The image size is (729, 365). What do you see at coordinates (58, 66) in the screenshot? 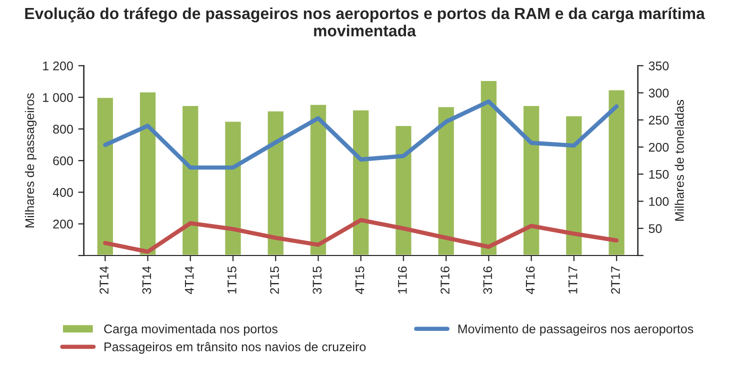
I see `y-tick-label: 1 200` at bounding box center [58, 66].